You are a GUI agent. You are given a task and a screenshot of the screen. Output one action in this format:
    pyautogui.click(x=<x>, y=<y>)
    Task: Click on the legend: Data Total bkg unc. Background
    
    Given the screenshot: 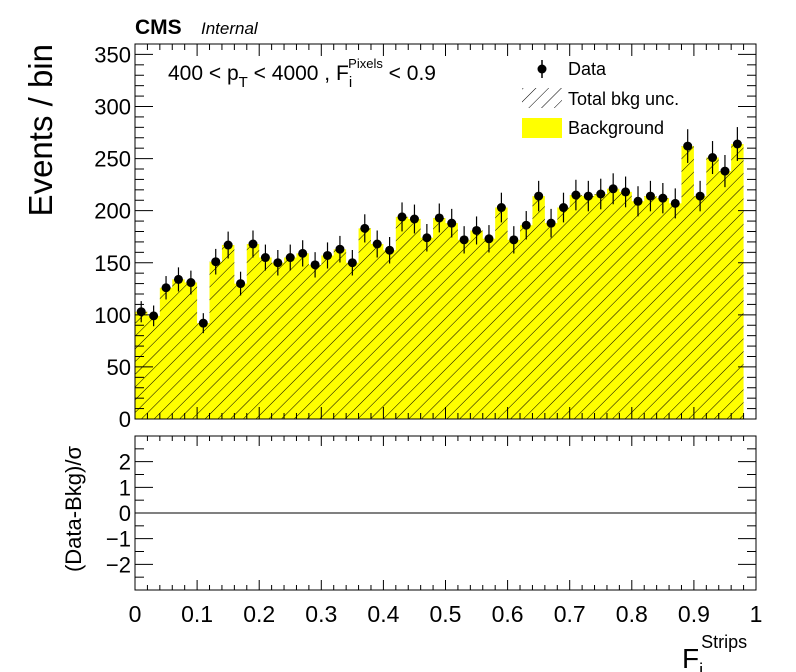 What is the action you would take?
    pyautogui.click(x=600, y=98)
    